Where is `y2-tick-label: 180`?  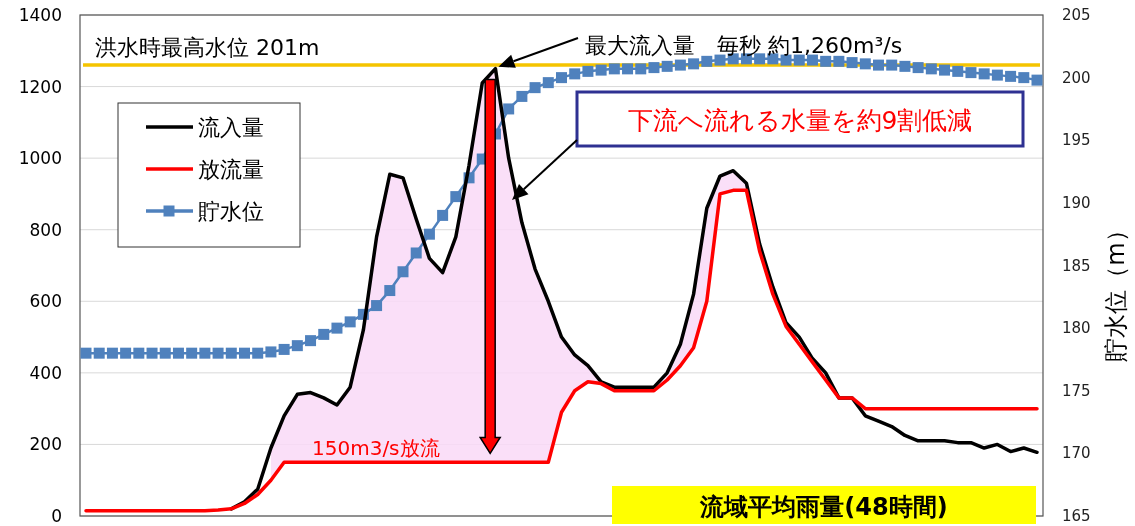
y2-tick-label: 180 is located at coordinates (1076, 328).